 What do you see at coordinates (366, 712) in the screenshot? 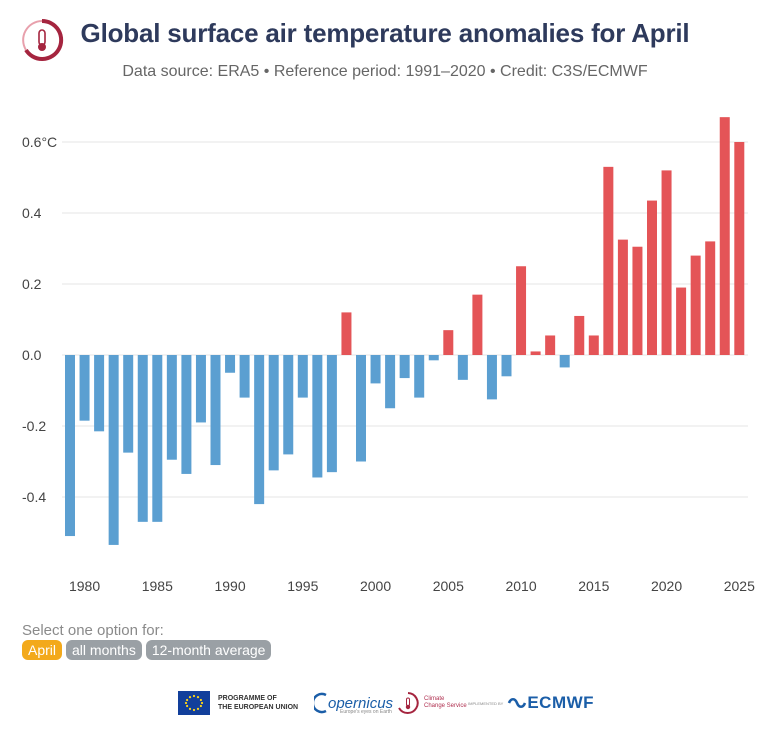
I see `copernicus-tagline: Europe's eyes on Earth` at bounding box center [366, 712].